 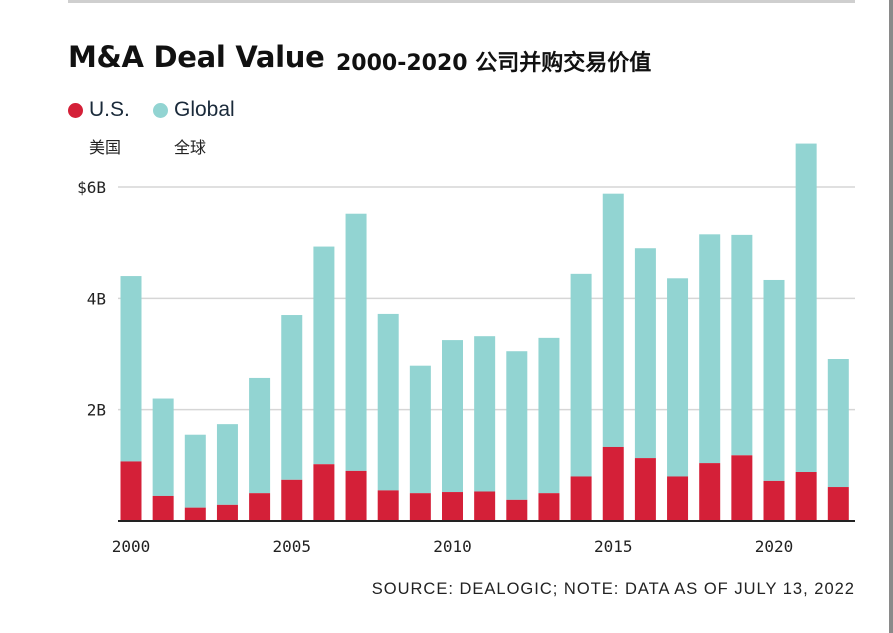 What do you see at coordinates (774, 546) in the screenshot?
I see `x-tick-label: 2020` at bounding box center [774, 546].